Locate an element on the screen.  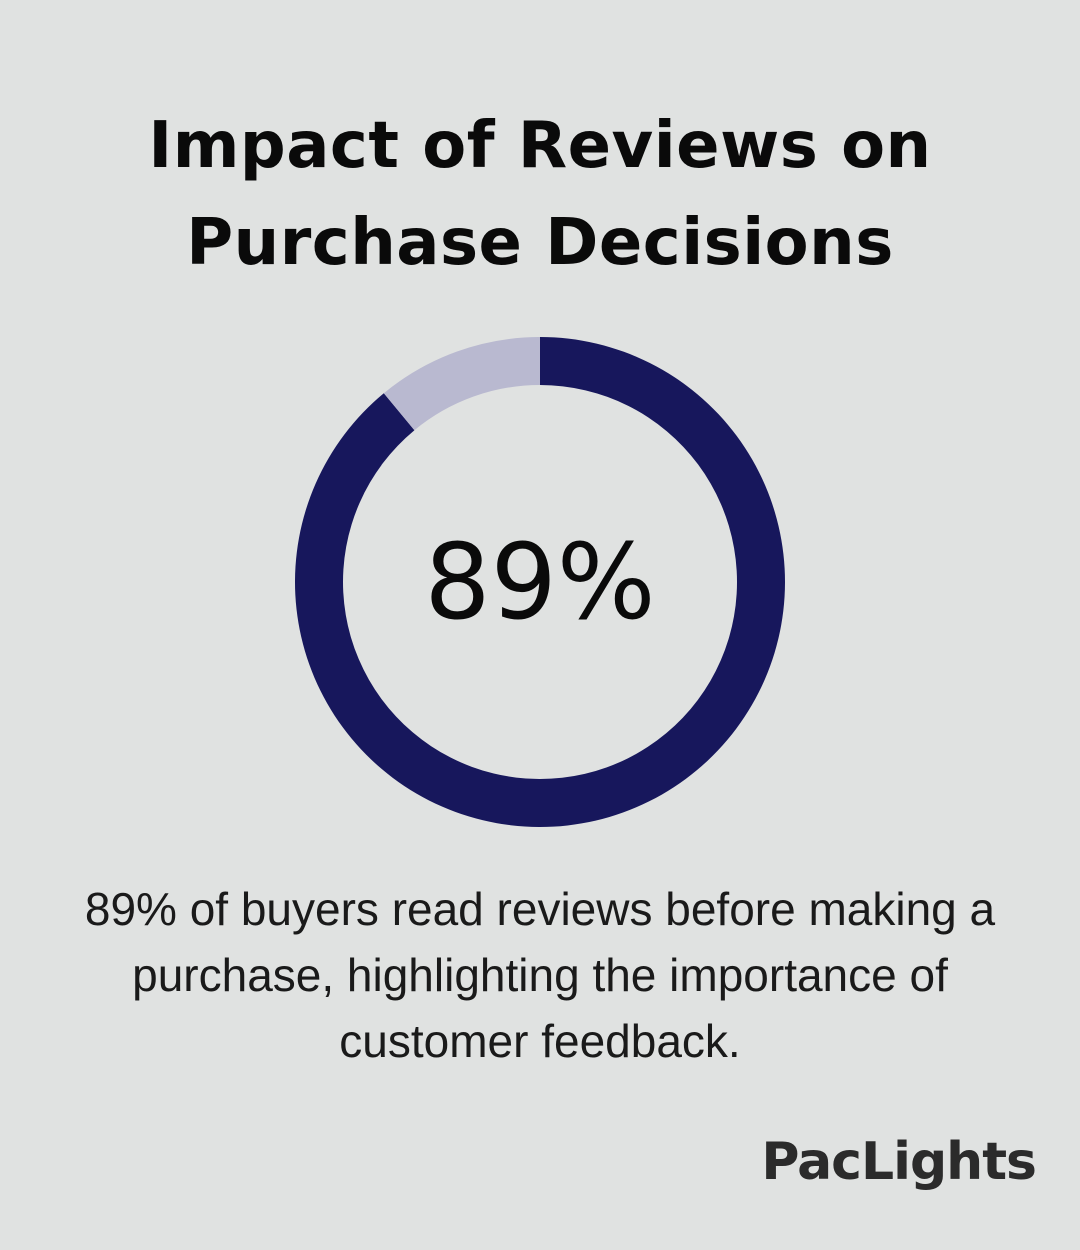
title-line-1: Impact of Reviews on is located at coordinates (540, 146).